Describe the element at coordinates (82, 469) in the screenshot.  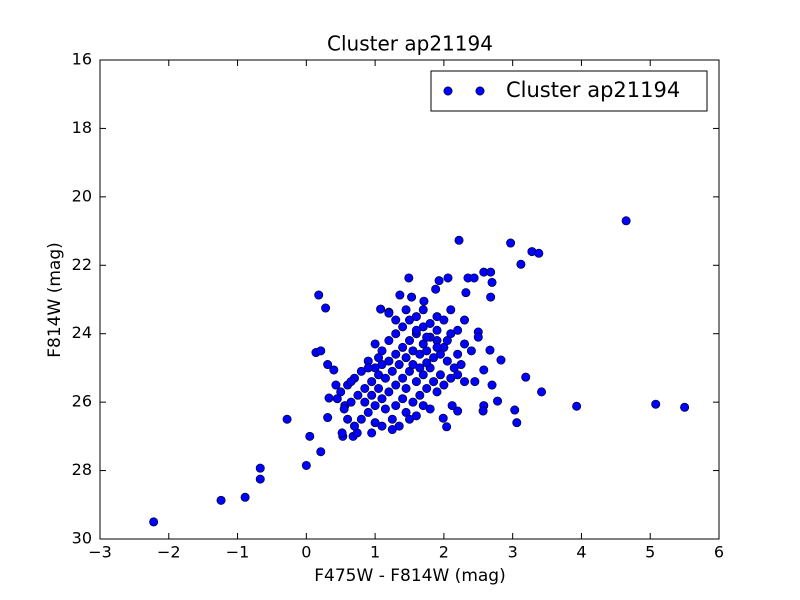
I see `y-tick-label: 28` at that location.